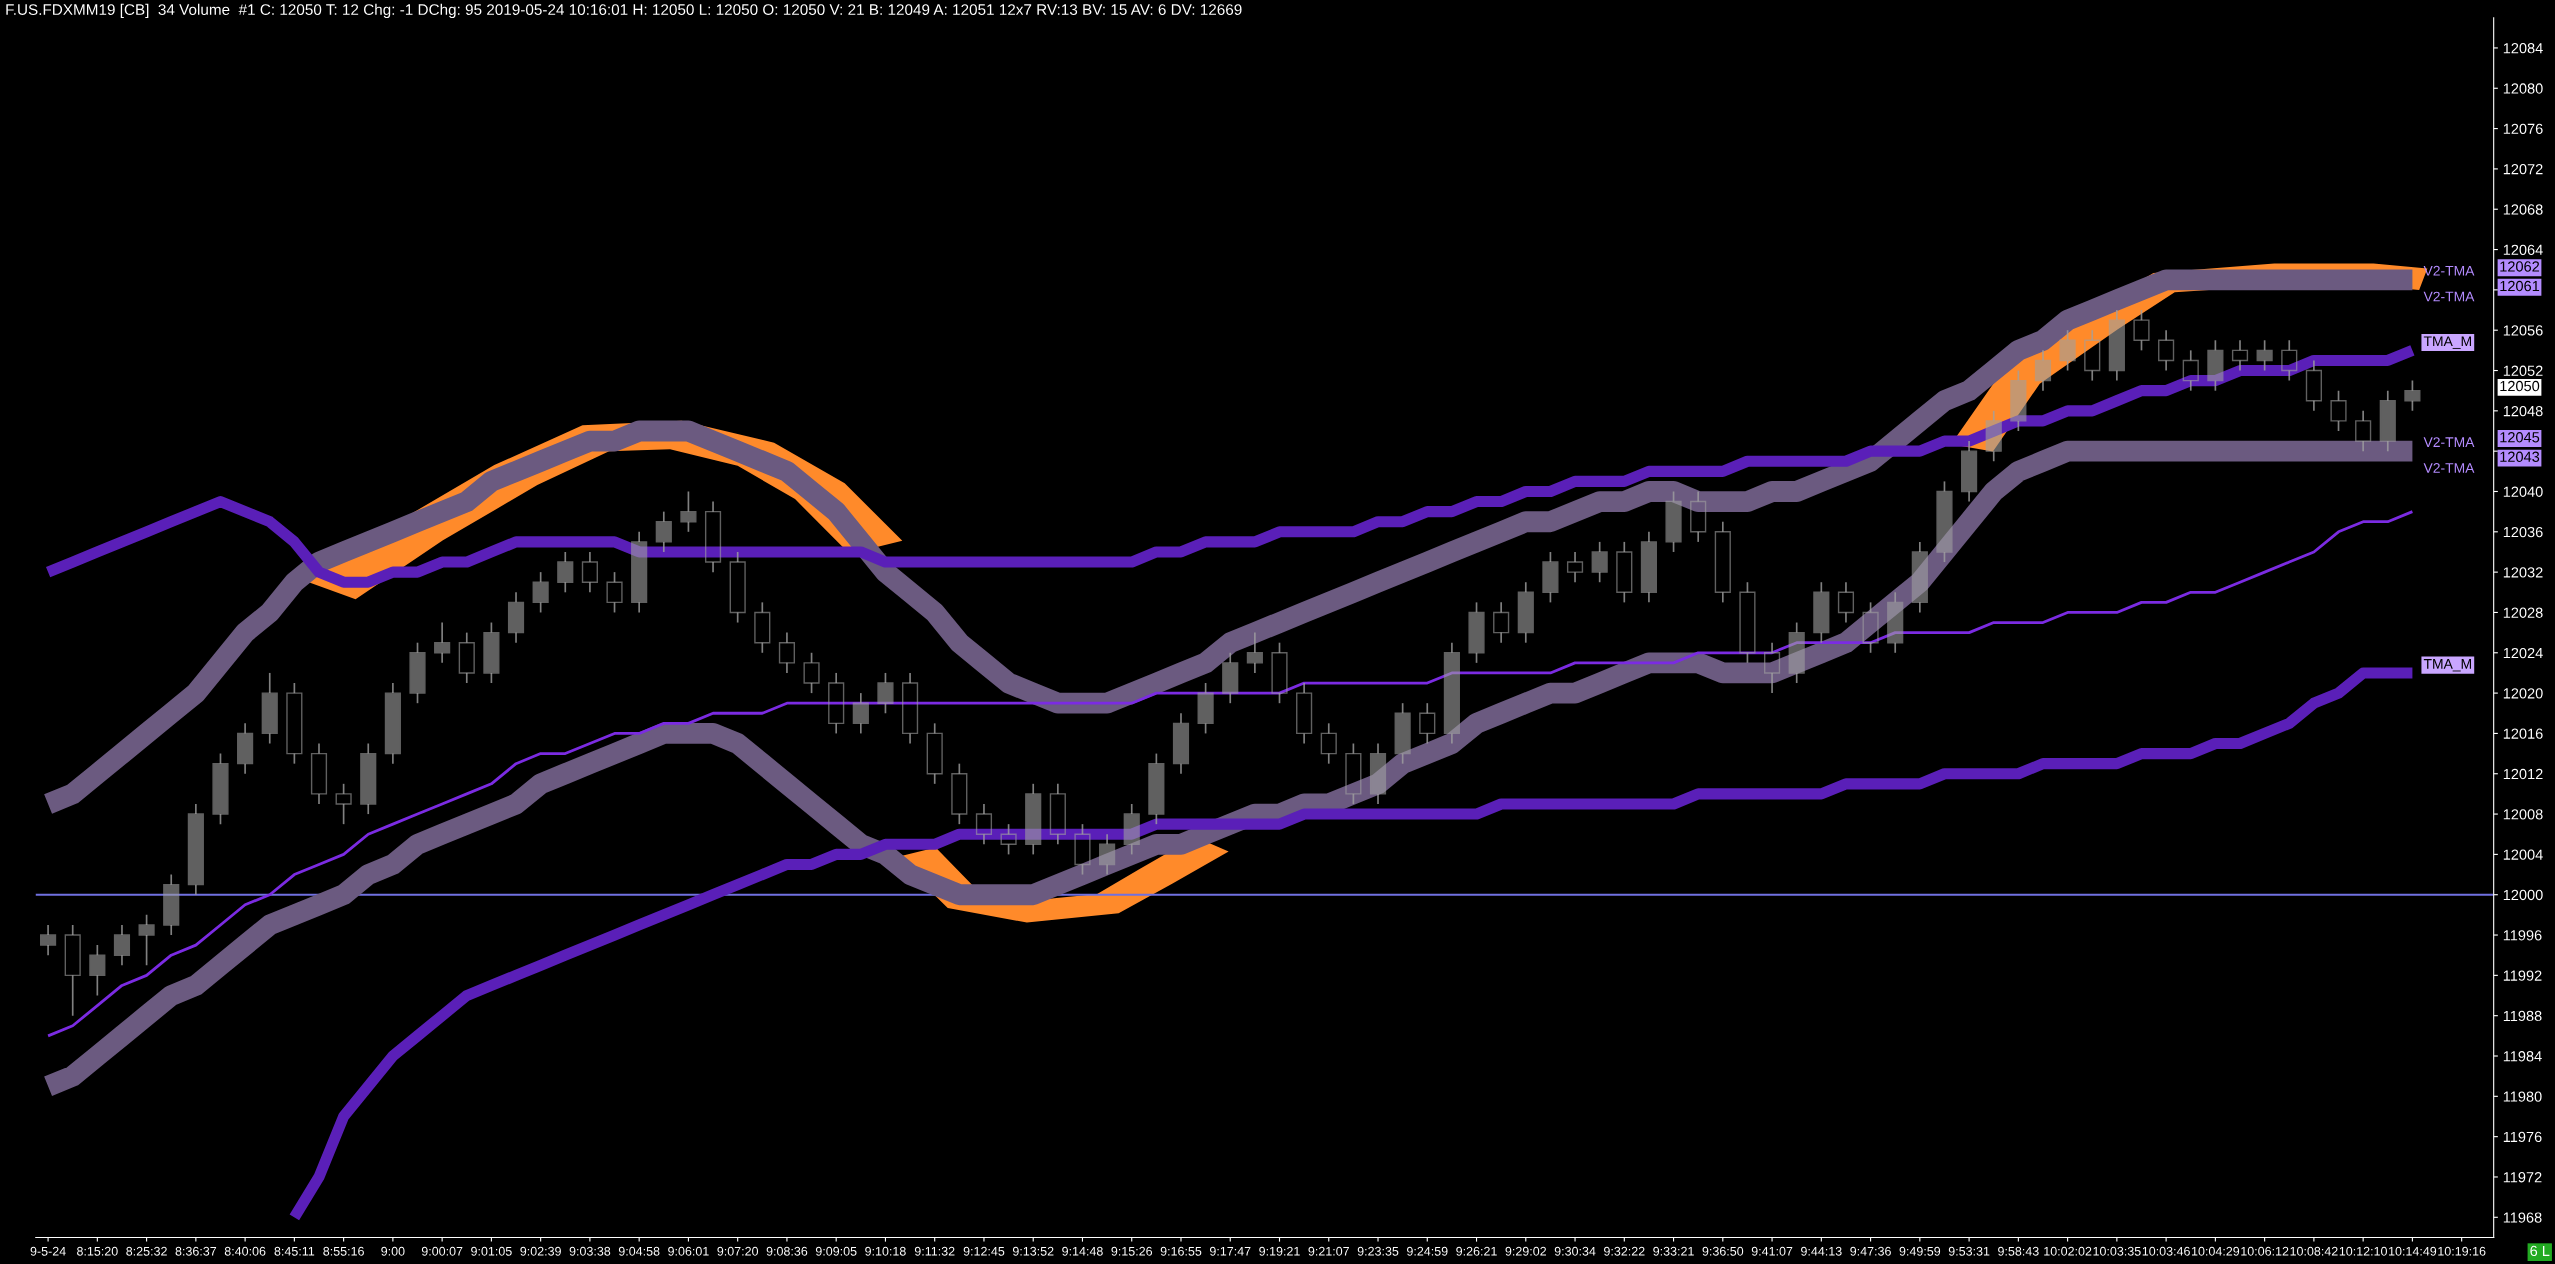 Image resolution: width=2555 pixels, height=1264 pixels. I want to click on x-tick-label: 9:41:07, so click(1772, 1251).